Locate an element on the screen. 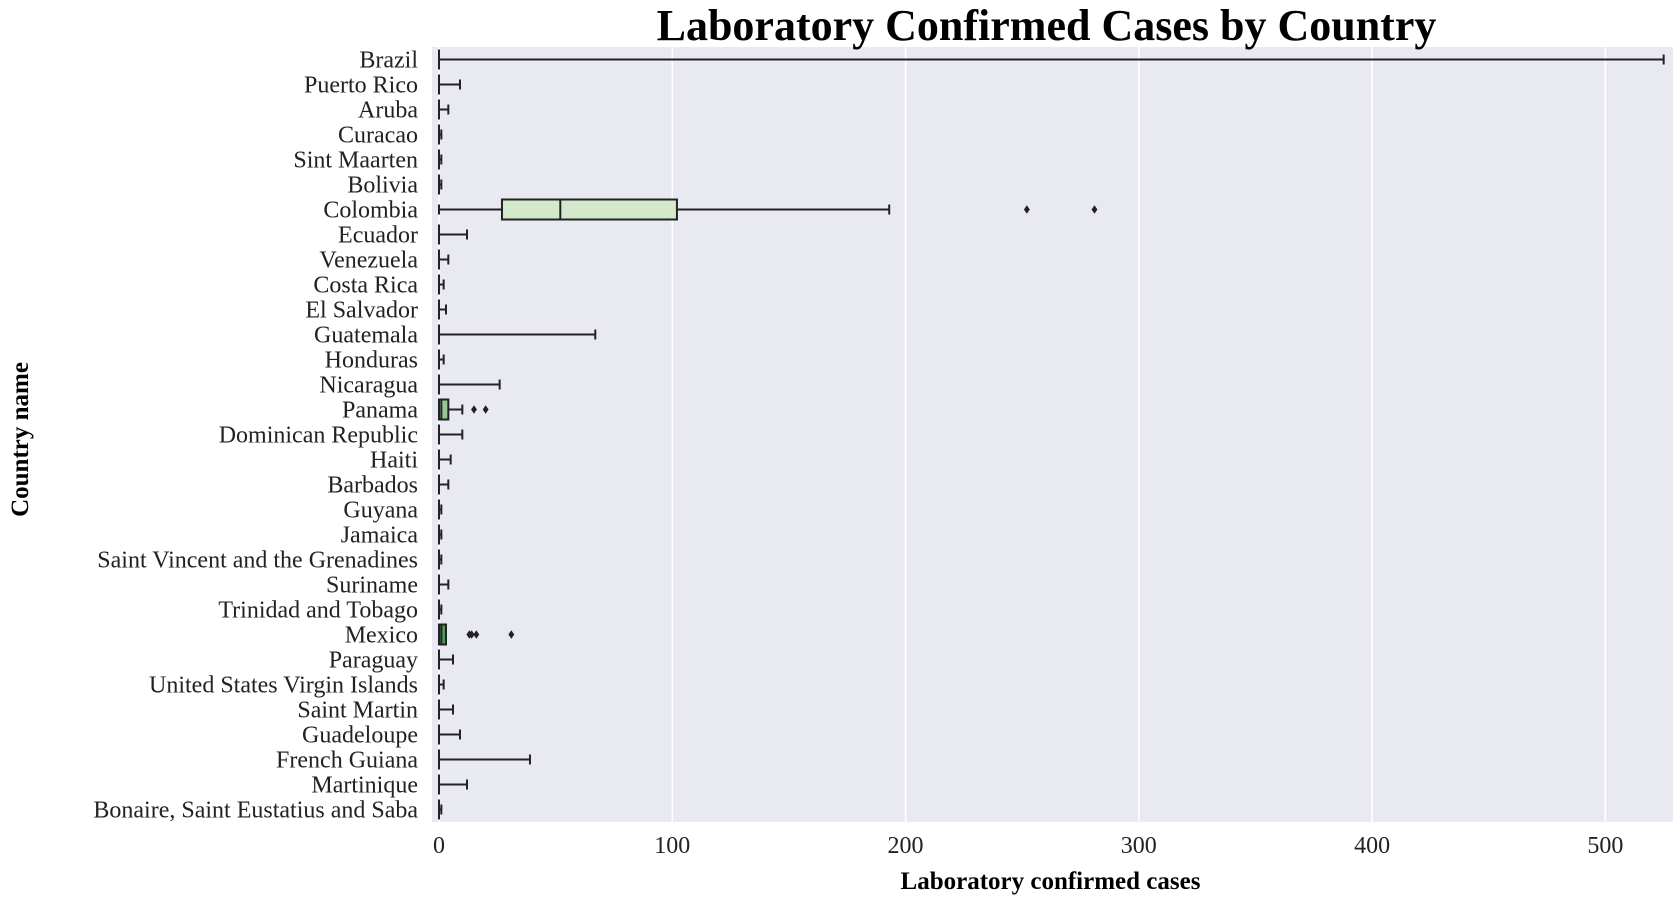 This screenshot has height=899, width=1677. box-sint-maarten is located at coordinates (440, 159).